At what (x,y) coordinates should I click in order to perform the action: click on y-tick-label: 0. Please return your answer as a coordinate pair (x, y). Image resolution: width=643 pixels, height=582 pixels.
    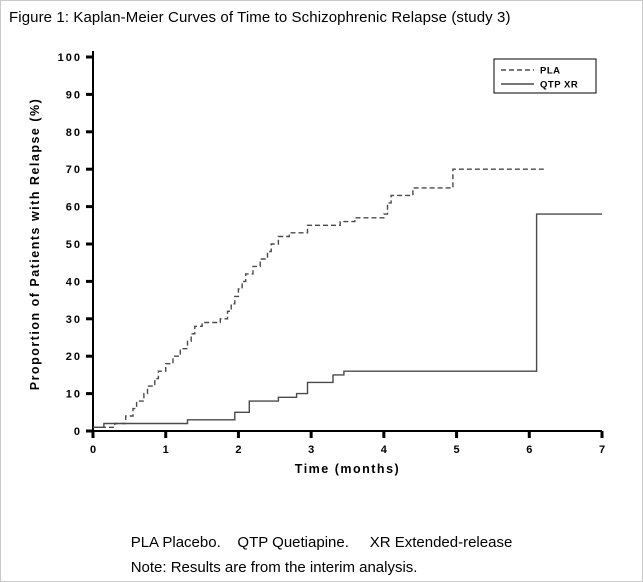
    Looking at the image, I should click on (78, 432).